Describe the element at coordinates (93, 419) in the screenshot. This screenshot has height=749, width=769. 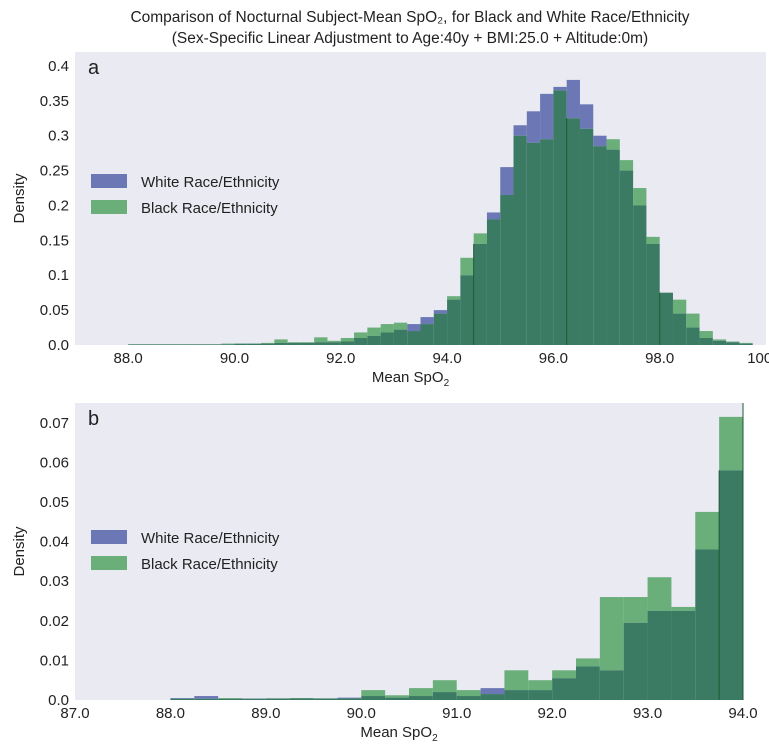
I see `panel-label: b` at that location.